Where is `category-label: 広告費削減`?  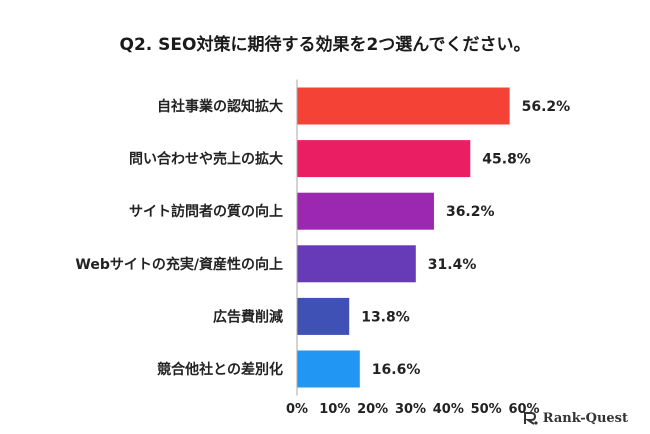
category-label: 広告費削減 is located at coordinates (248, 316).